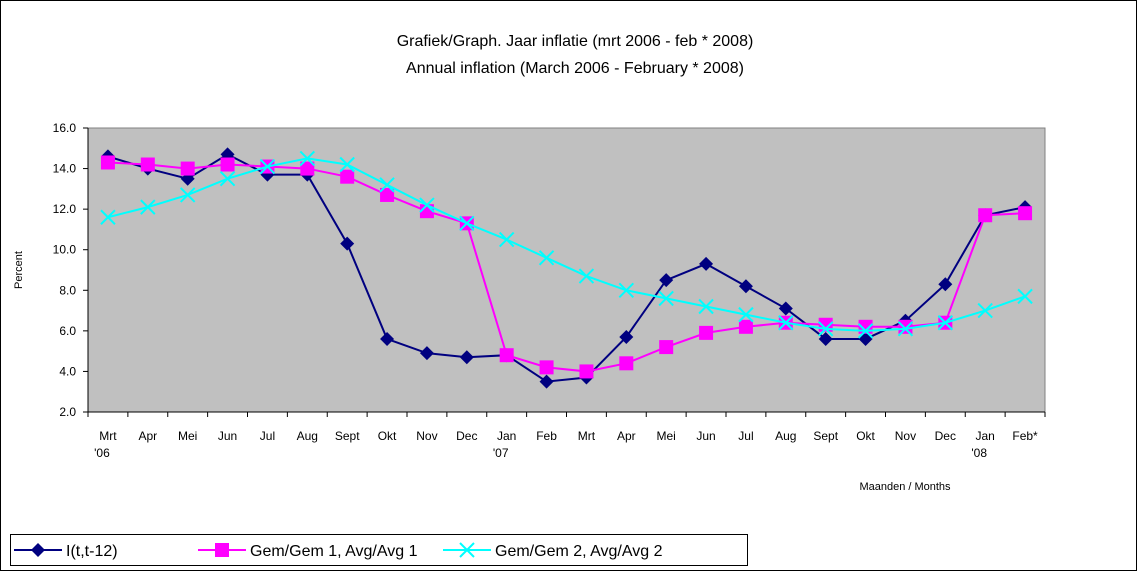 Image resolution: width=1137 pixels, height=571 pixels. I want to click on y-axis-label: Percent, so click(19, 270).